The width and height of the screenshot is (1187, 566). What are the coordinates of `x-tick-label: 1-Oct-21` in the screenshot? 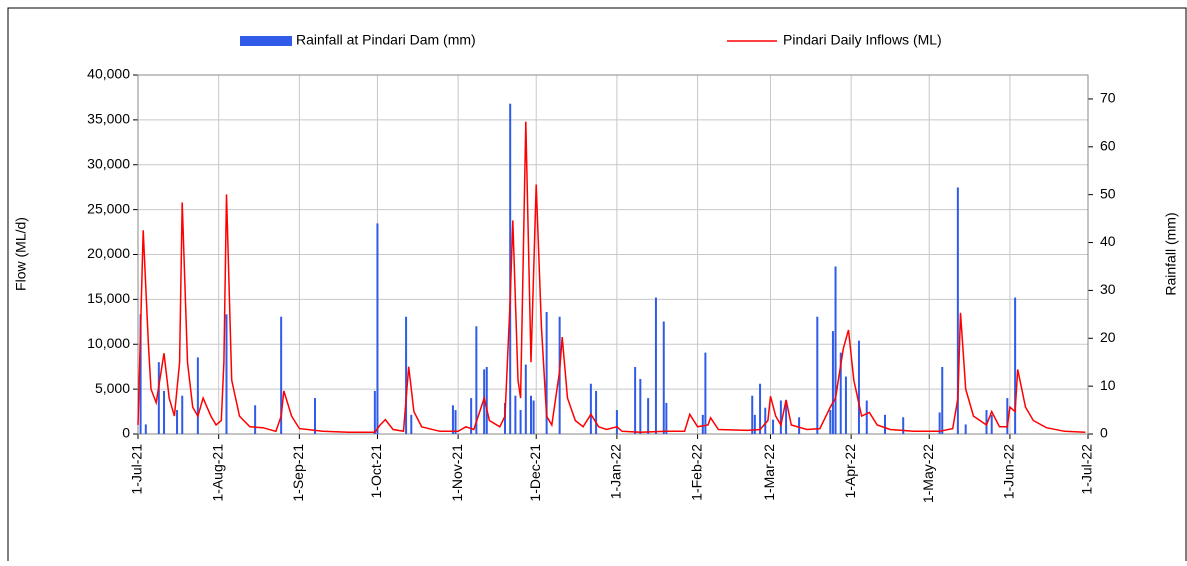 It's located at (376, 471).